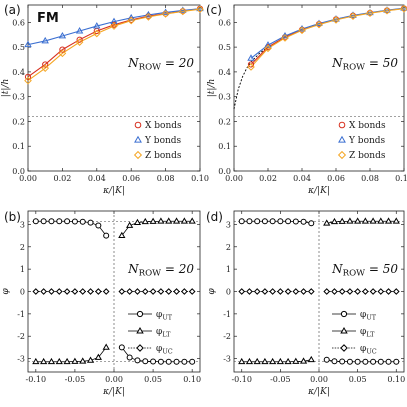 The image size is (407, 407). I want to click on legend-label: φLT, so click(163, 333).